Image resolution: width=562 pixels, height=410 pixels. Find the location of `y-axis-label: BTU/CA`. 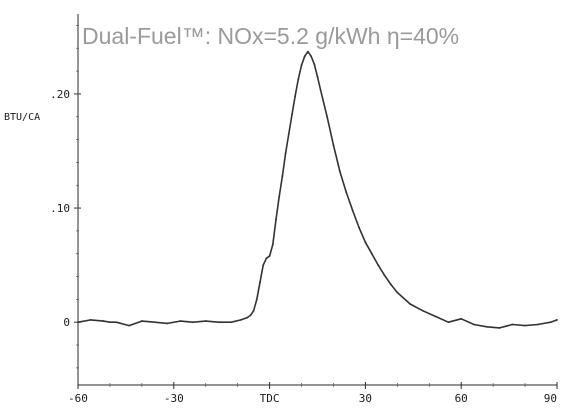

y-axis-label: BTU/CA is located at coordinates (22, 117).